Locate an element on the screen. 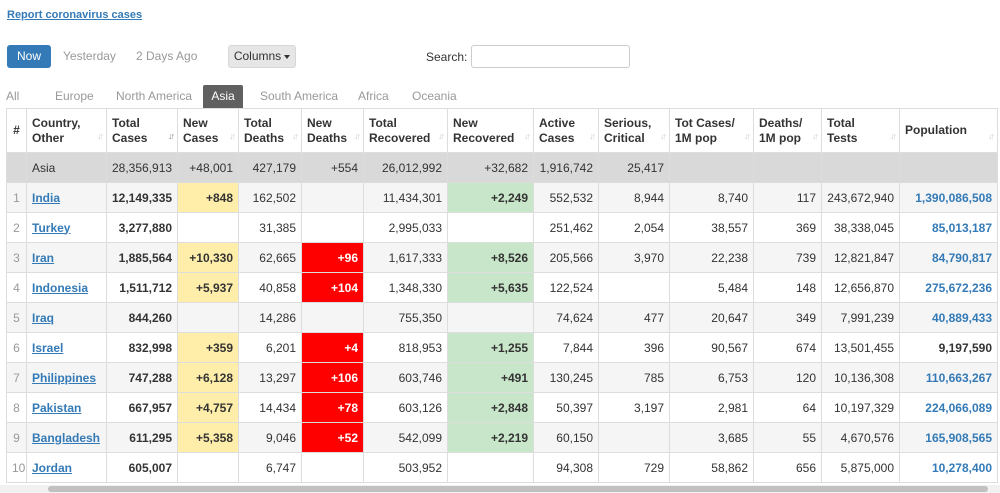  row-index: 7 is located at coordinates (16, 377).